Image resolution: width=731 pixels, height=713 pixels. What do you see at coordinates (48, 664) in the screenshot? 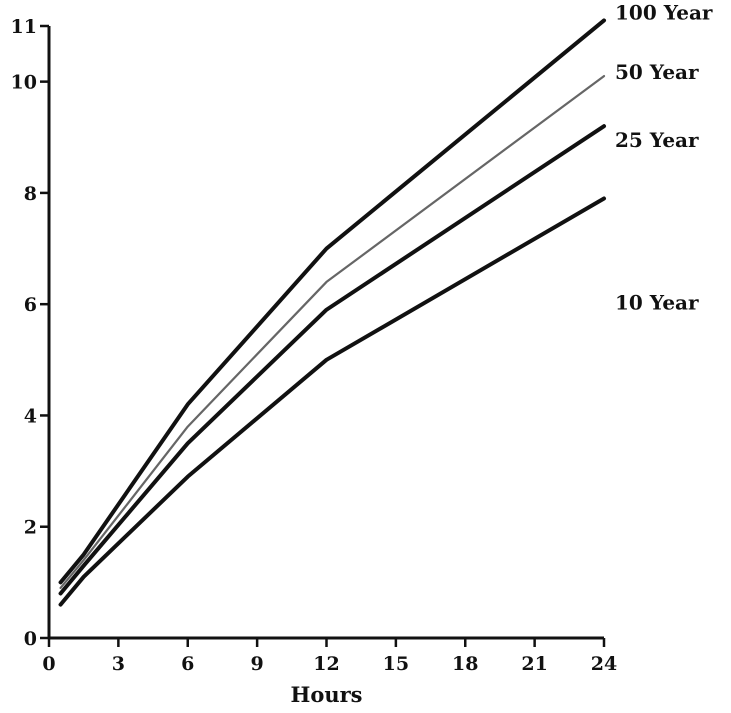
I see `x-tick-label: 0` at bounding box center [48, 664].